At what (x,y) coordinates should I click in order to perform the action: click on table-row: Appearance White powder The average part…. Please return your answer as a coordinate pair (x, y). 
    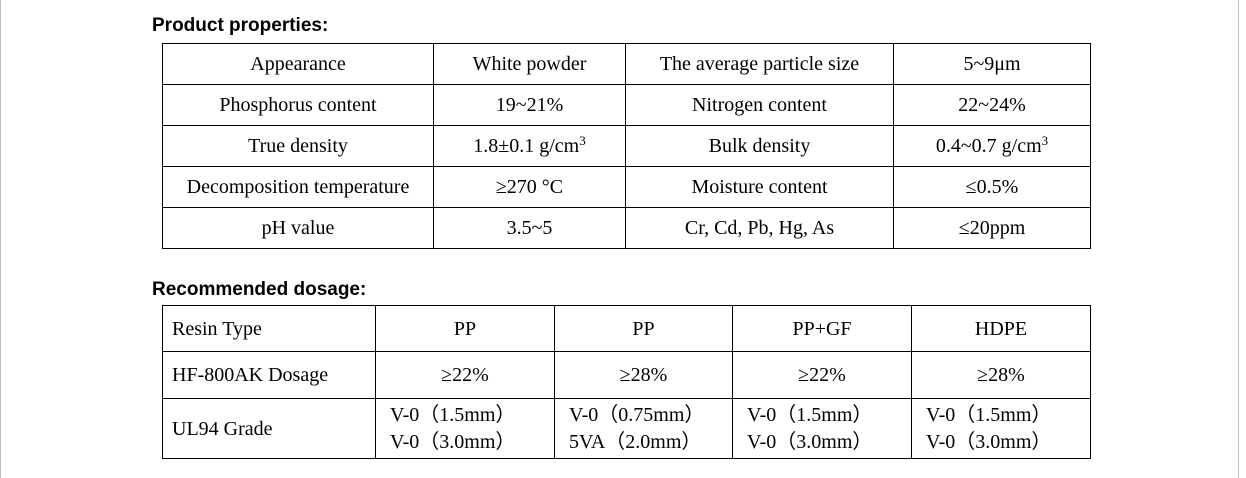
    Looking at the image, I should click on (626, 64).